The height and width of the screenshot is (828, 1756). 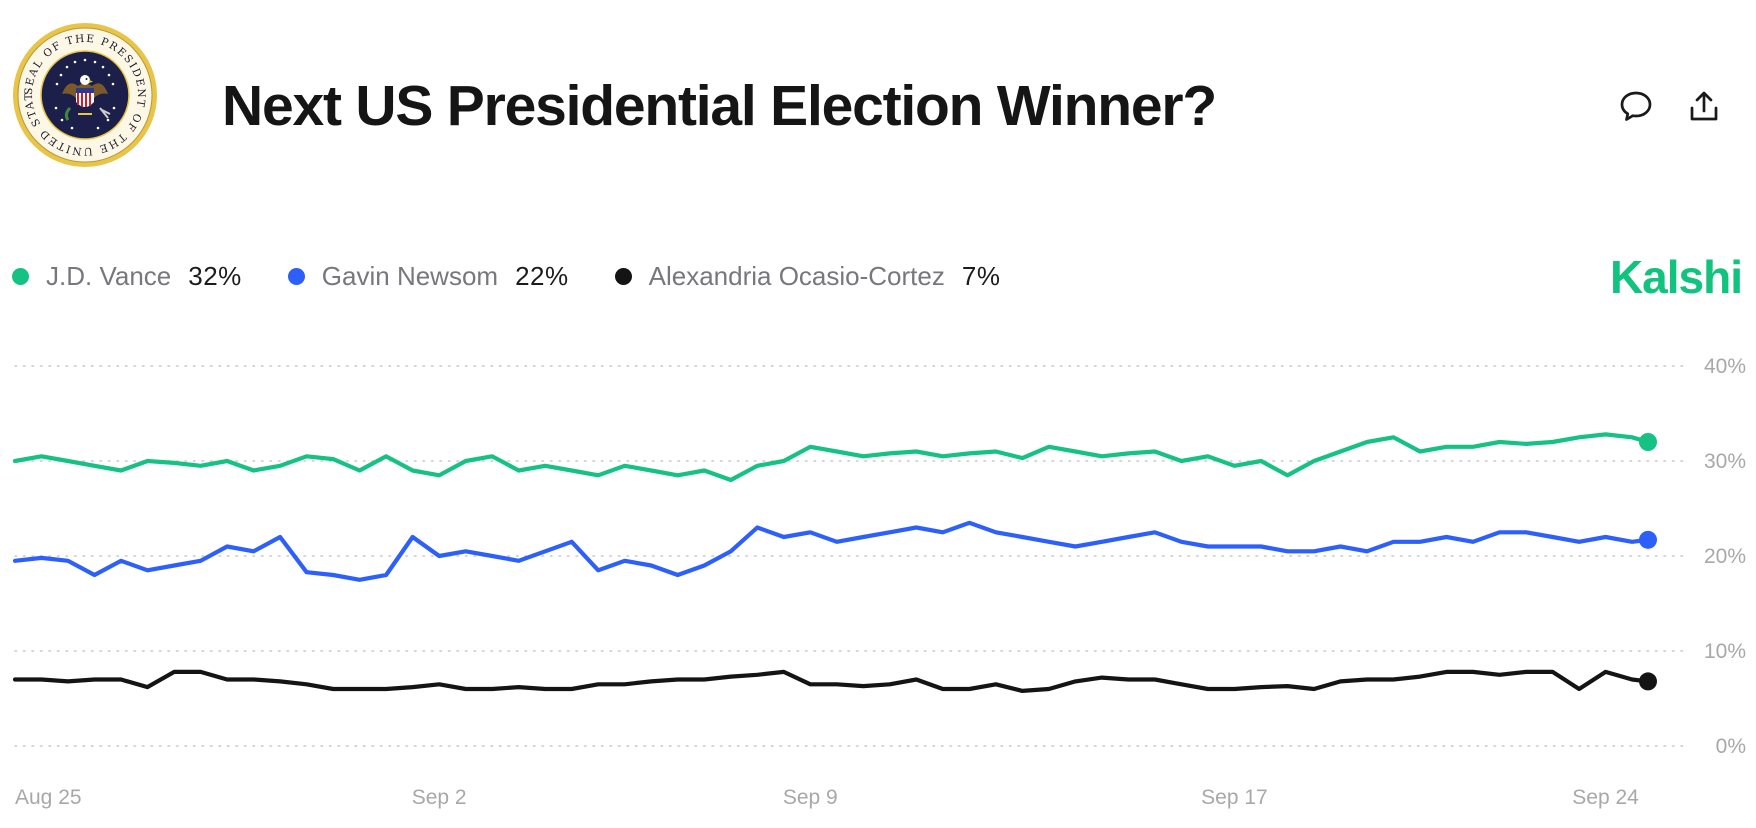 What do you see at coordinates (1676, 277) in the screenshot?
I see `kalshi-logo: Kalshi` at bounding box center [1676, 277].